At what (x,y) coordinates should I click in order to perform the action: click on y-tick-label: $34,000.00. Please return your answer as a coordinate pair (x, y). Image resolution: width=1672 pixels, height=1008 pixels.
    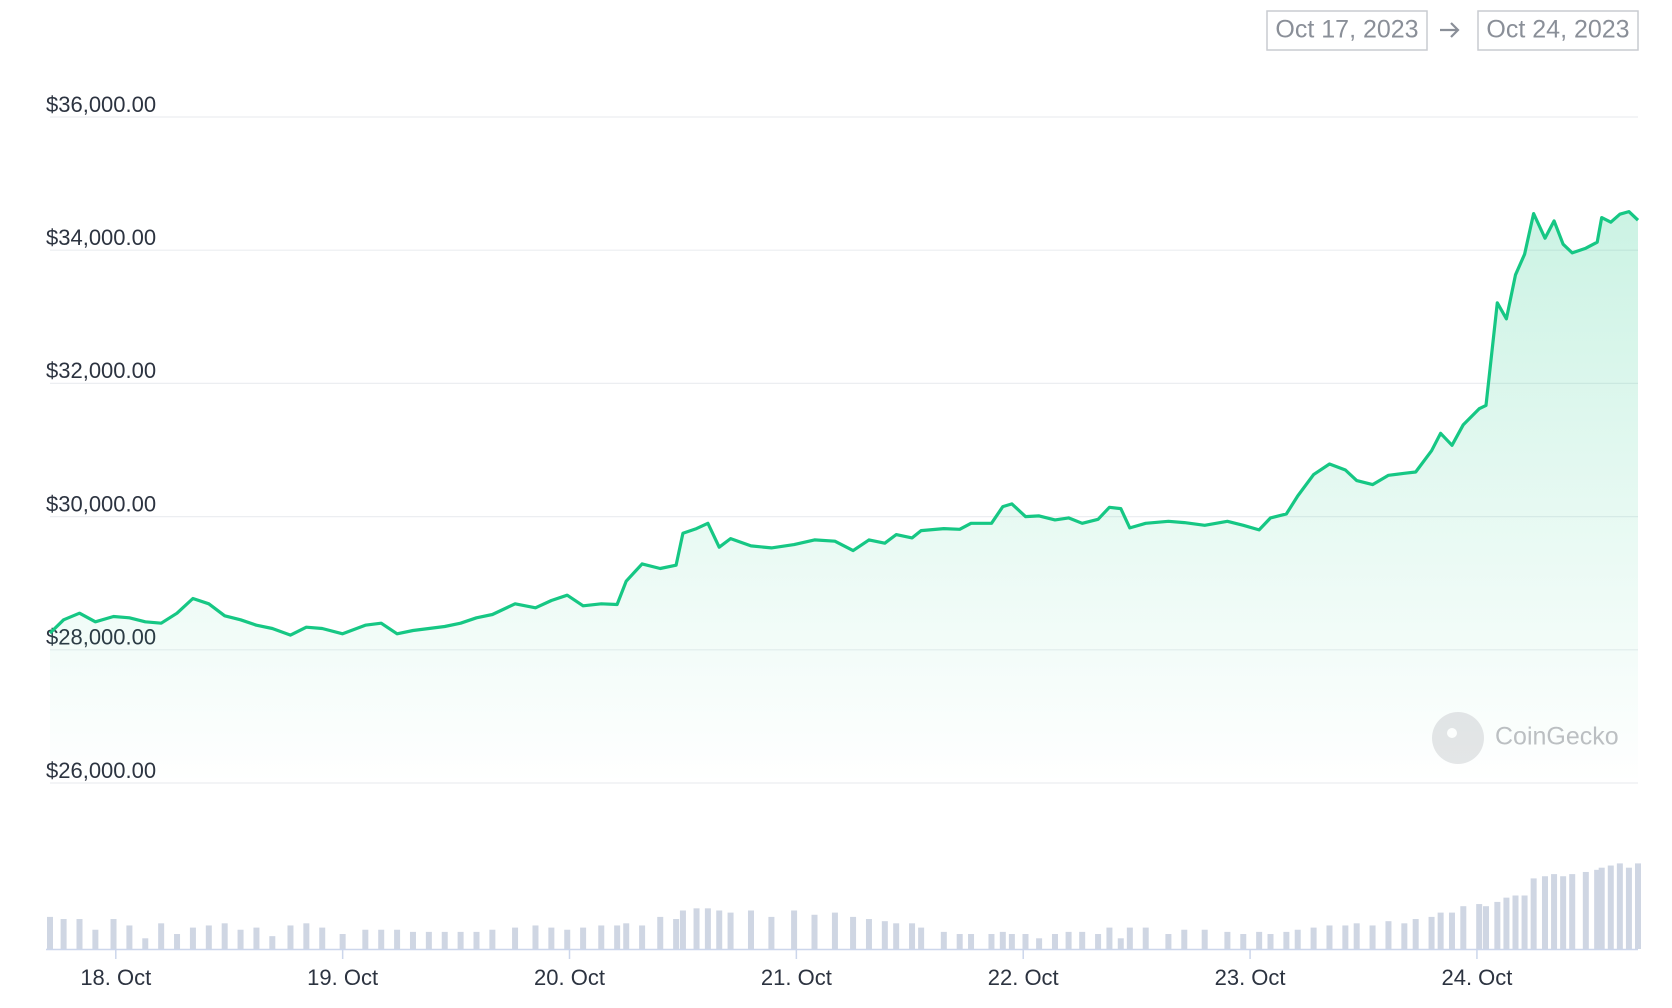
    Looking at the image, I should click on (101, 237).